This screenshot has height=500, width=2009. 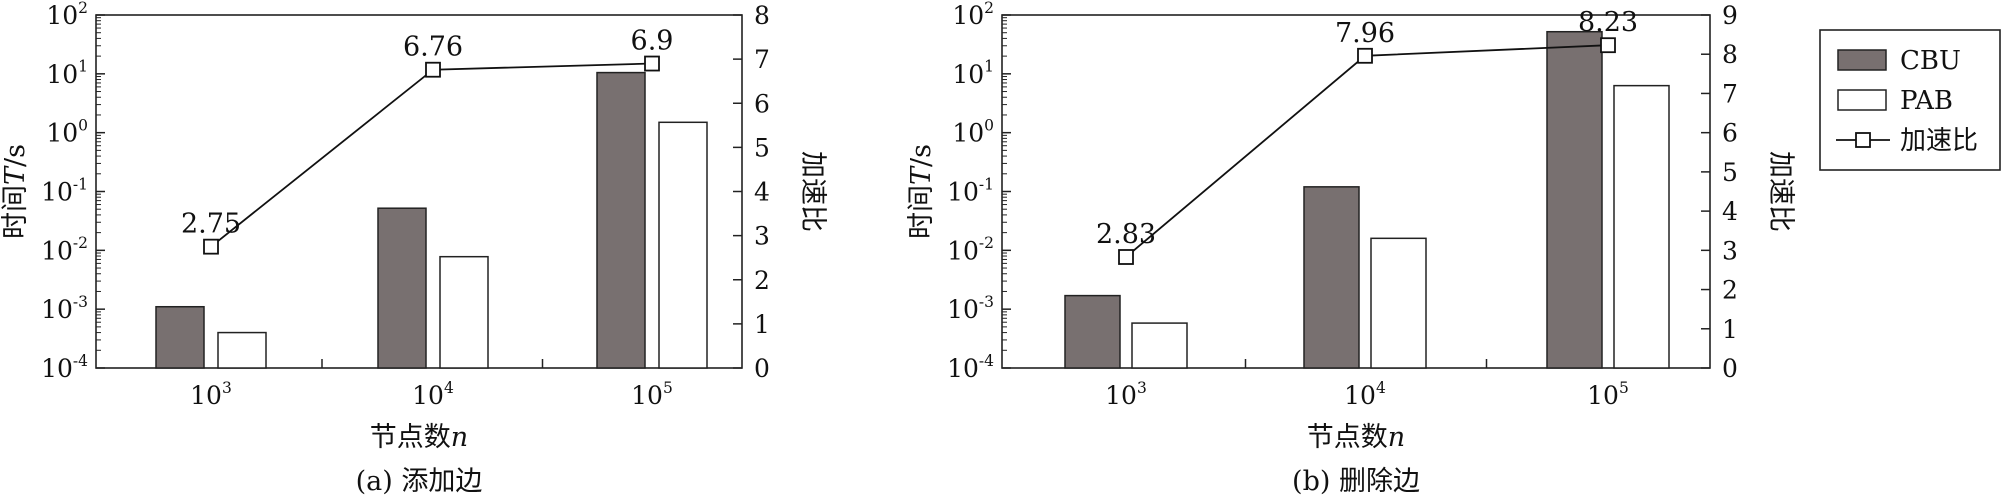 What do you see at coordinates (652, 41) in the screenshot?
I see `speedup-label-2: 6.9` at bounding box center [652, 41].